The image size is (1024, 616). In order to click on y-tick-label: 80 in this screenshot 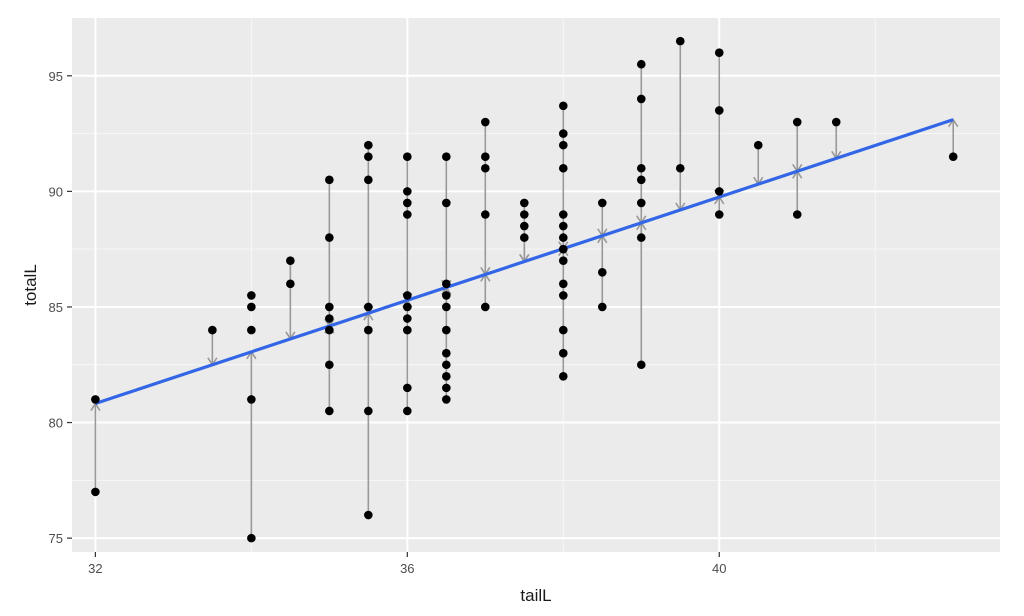, I will do `click(56, 423)`.